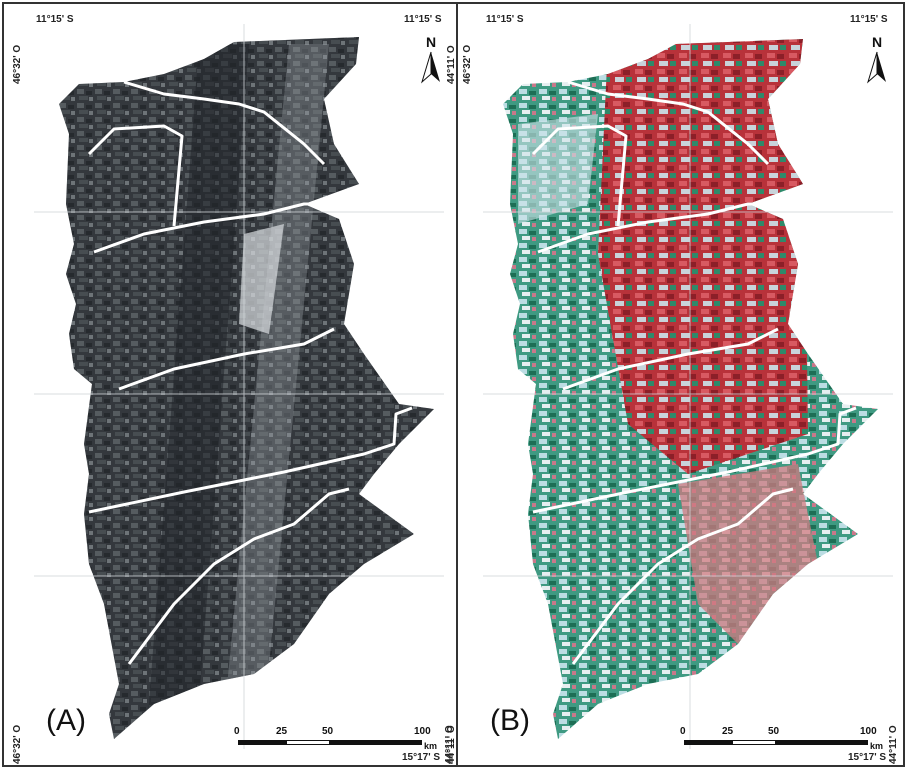 The image size is (909, 771). I want to click on coord-right-top-lon-a: 44°11' O, so click(451, 64).